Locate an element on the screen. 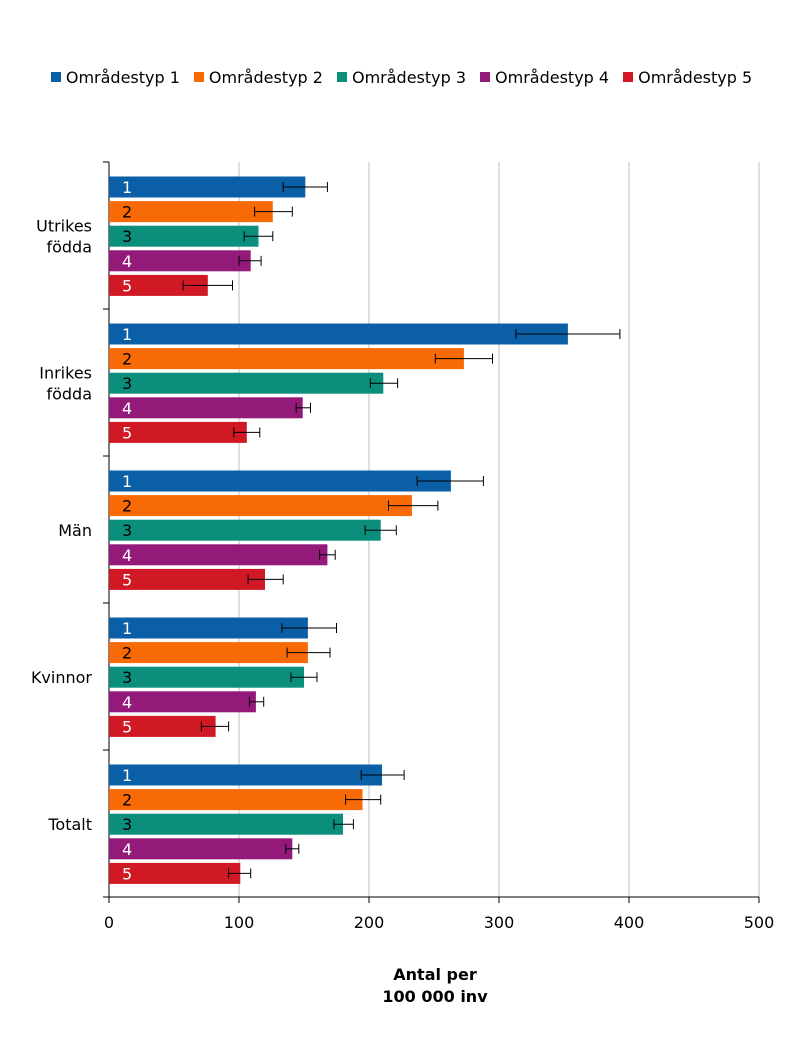  legend-label: Områdestyp 2 is located at coordinates (265, 77).